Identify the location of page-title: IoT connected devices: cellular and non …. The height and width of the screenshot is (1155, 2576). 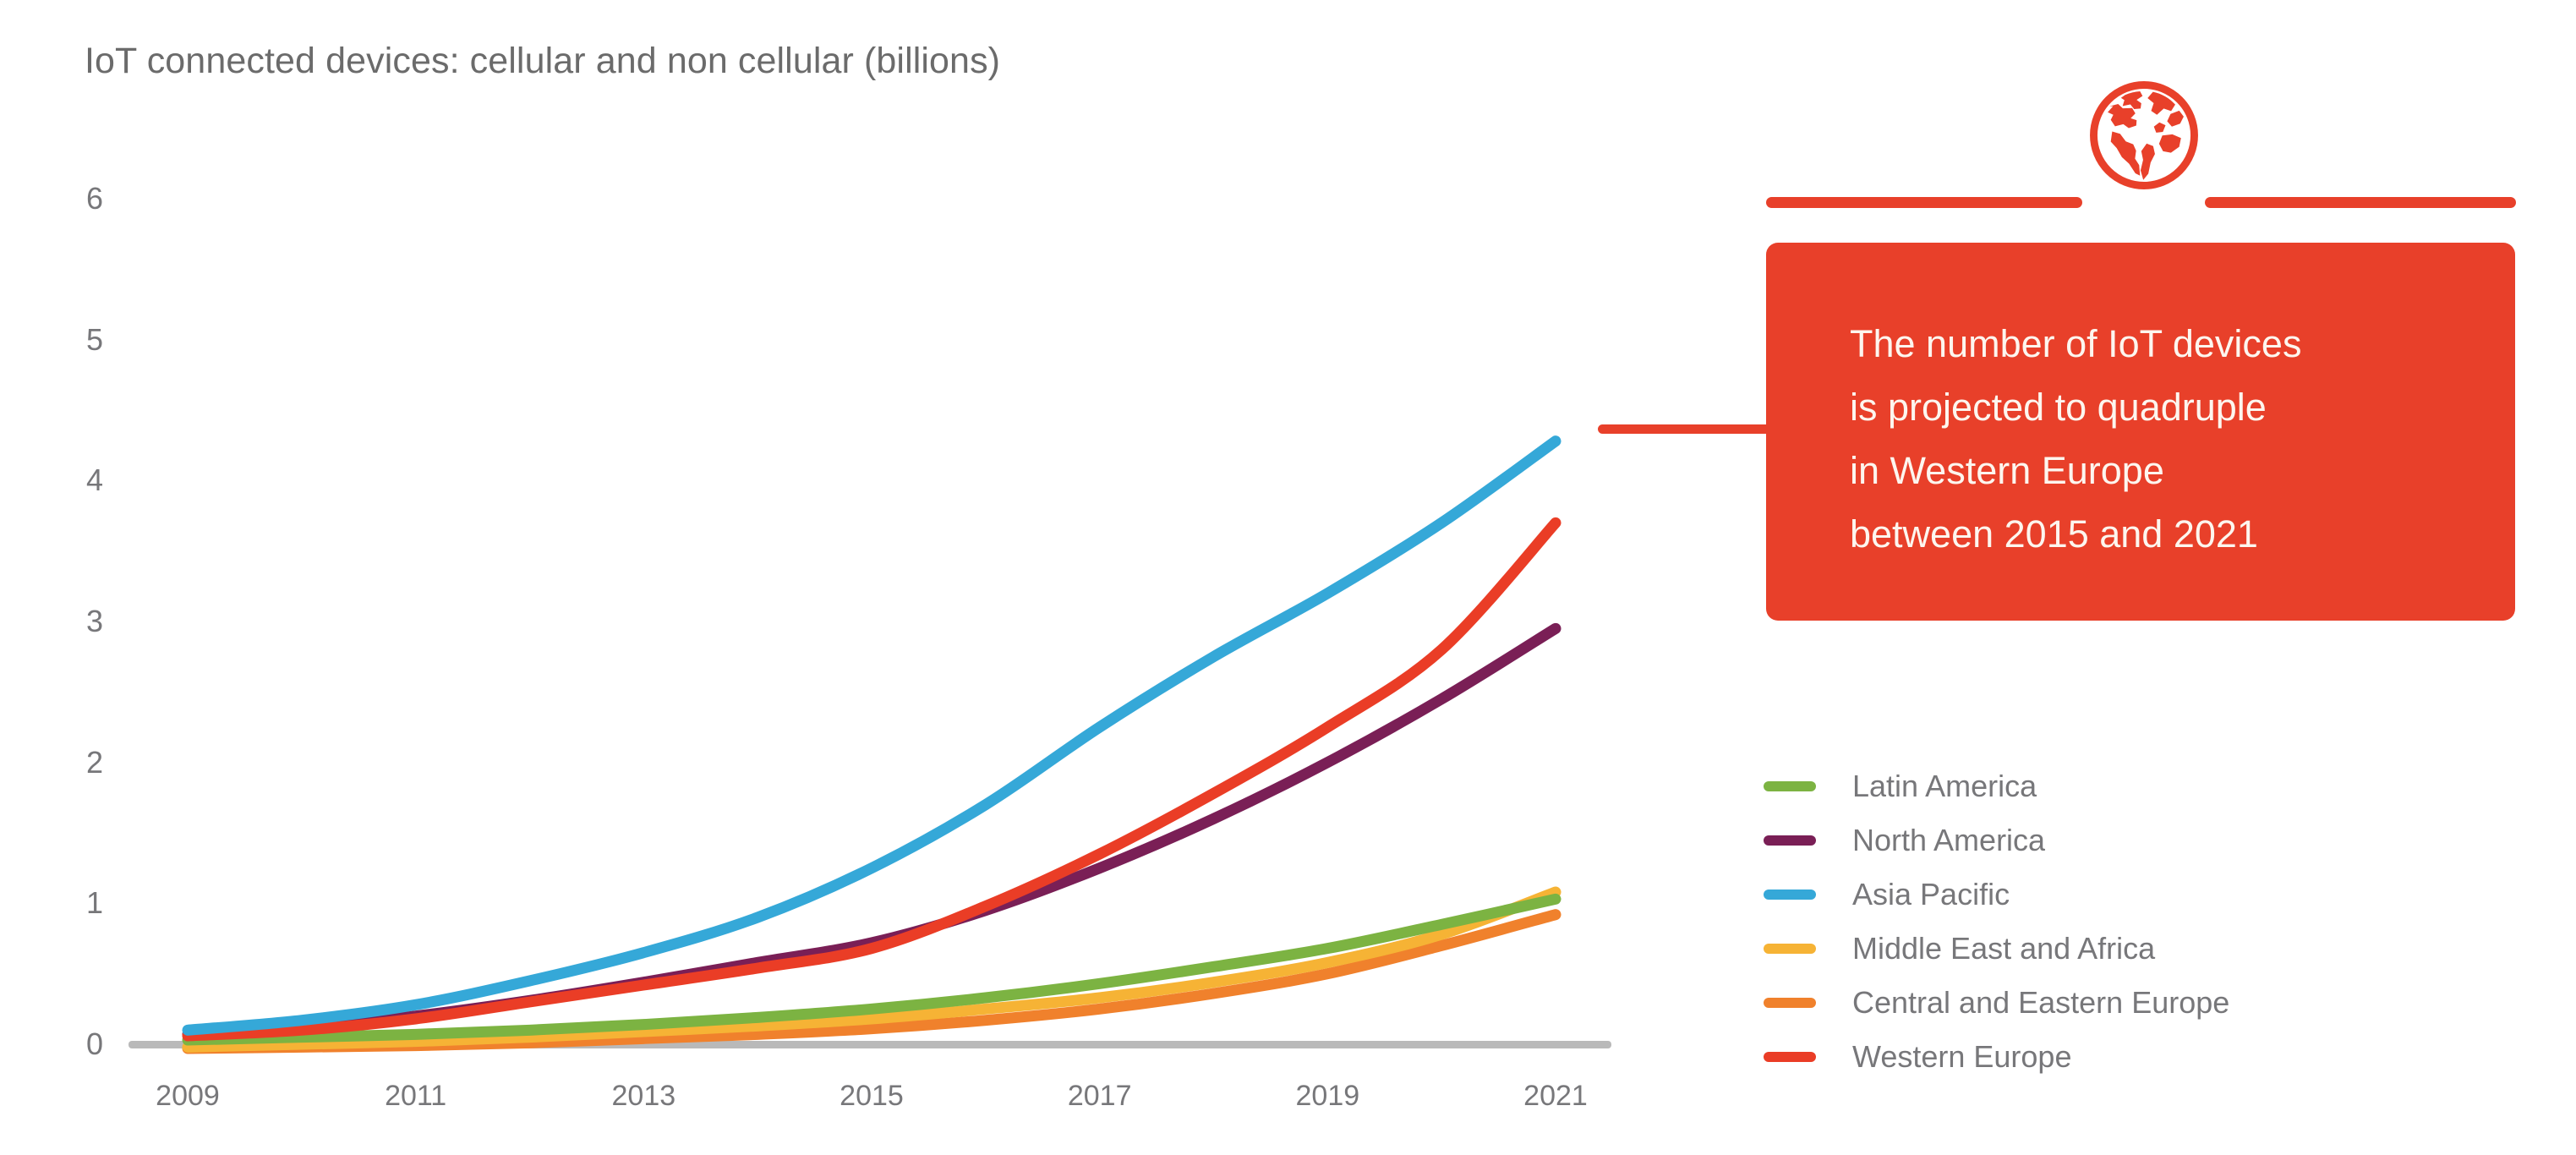
(543, 61).